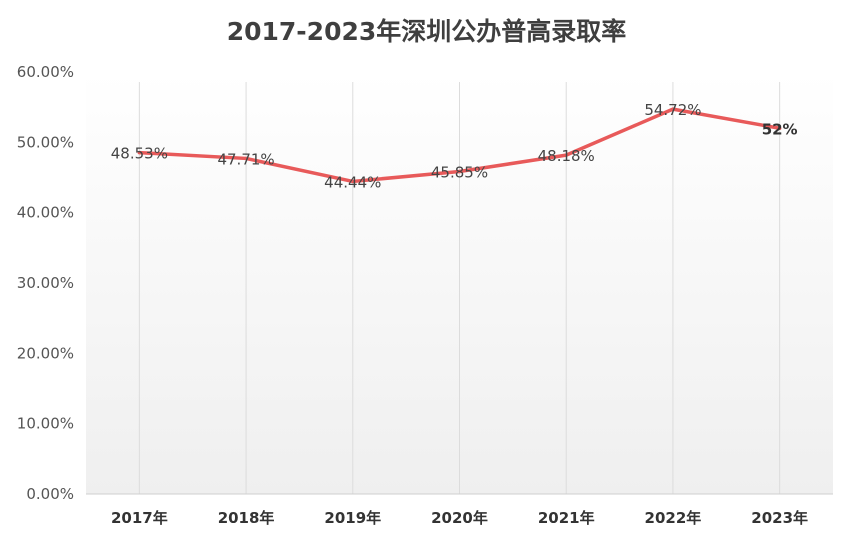 The image size is (853, 538). I want to click on y-tick-label: 50.00%, so click(45, 142).